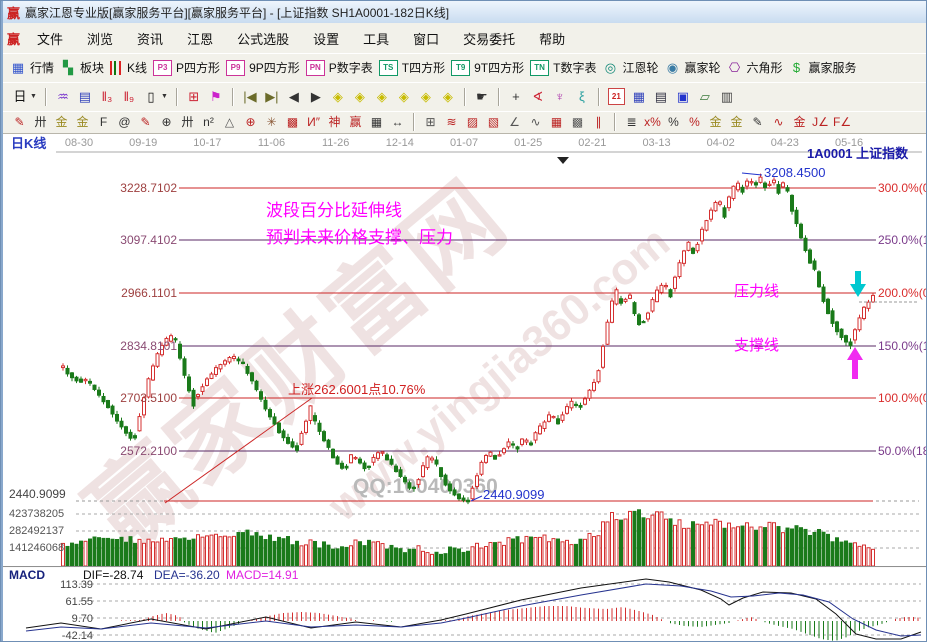 This screenshot has width=927, height=642. I want to click on gann-fan-tool-glyph: ≋, so click(451, 121).